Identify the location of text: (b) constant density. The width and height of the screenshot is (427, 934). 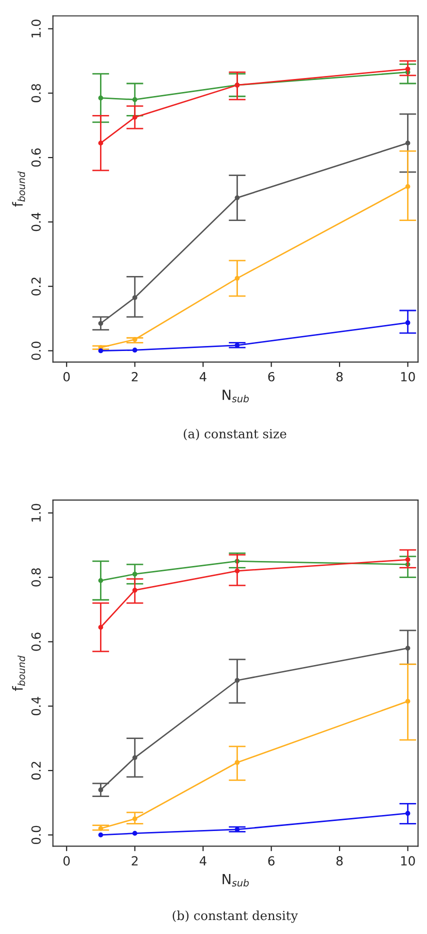
(235, 916).